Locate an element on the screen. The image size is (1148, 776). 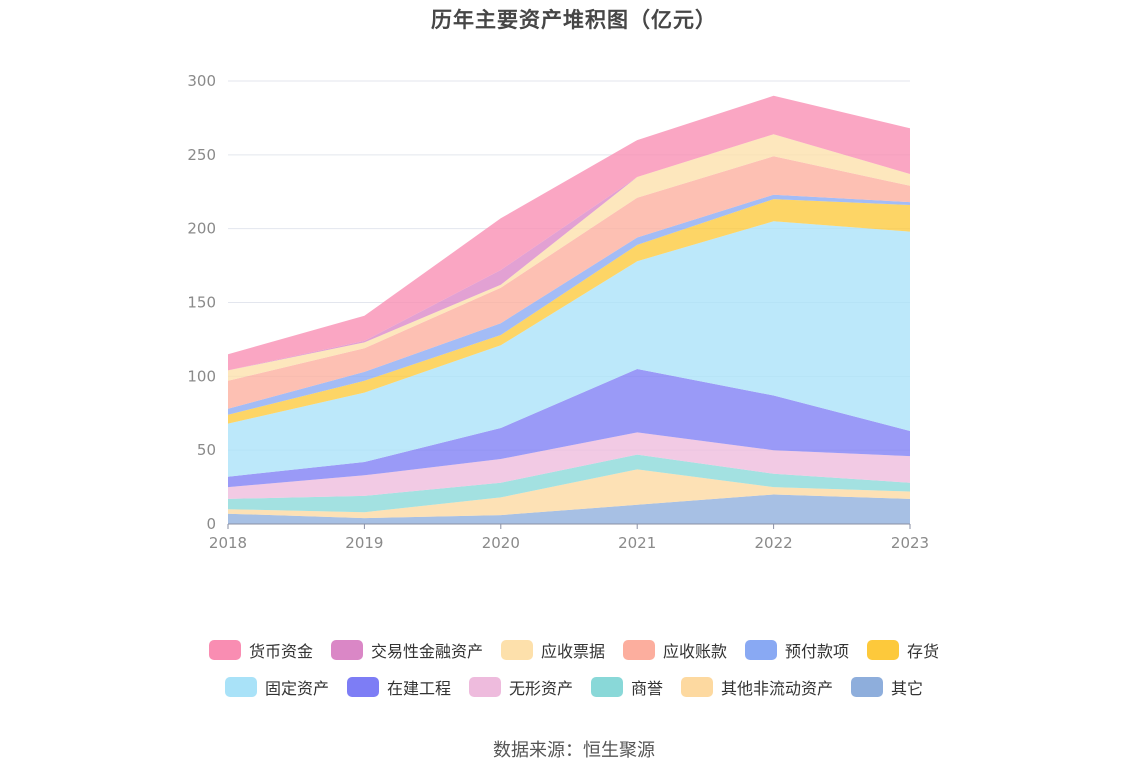
legend-label: 应收票据 is located at coordinates (572, 651).